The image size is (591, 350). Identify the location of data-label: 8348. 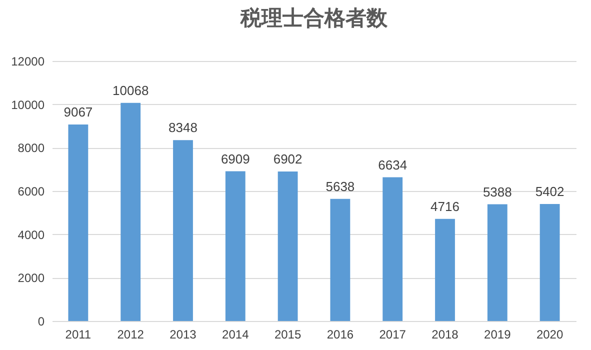
(183, 128).